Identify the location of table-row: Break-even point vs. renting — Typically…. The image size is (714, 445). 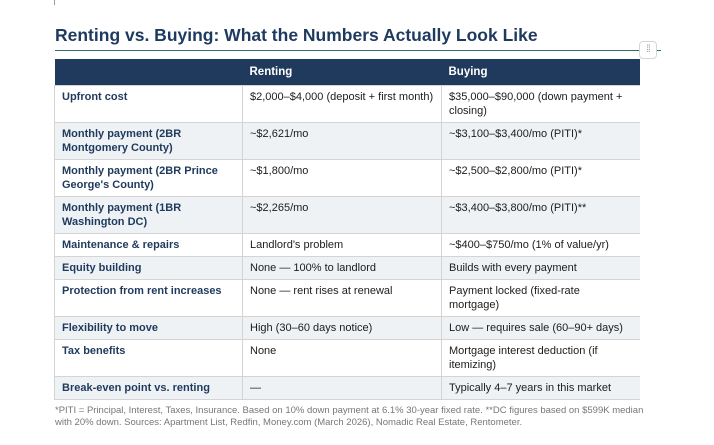
(347, 388).